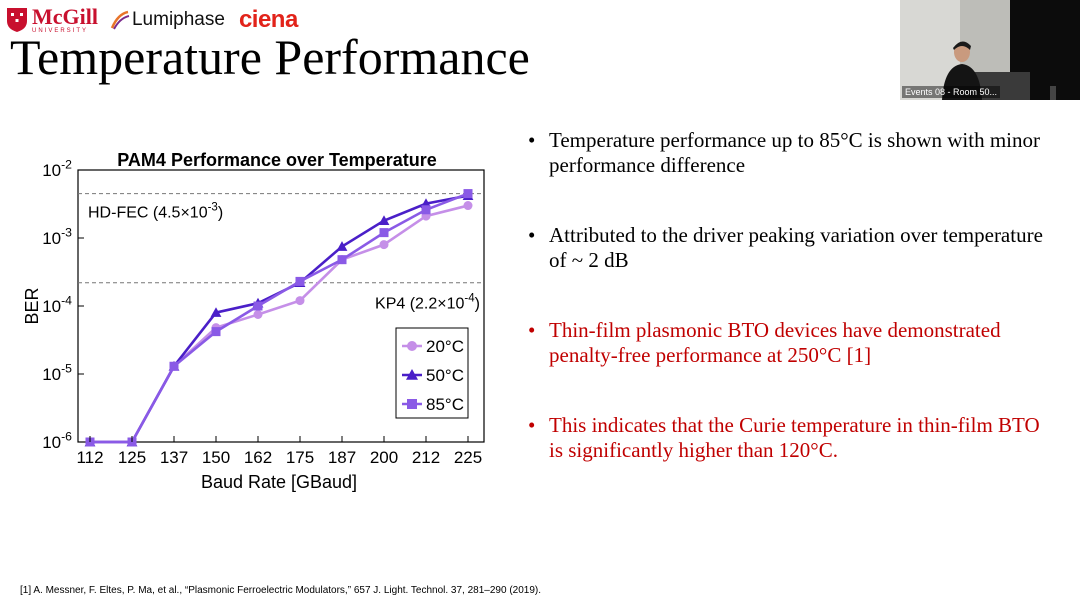 This screenshot has height=608, width=1080. I want to click on logo-bar: McGill UNIVERSITY Lumiphase ciena, so click(152, 20).